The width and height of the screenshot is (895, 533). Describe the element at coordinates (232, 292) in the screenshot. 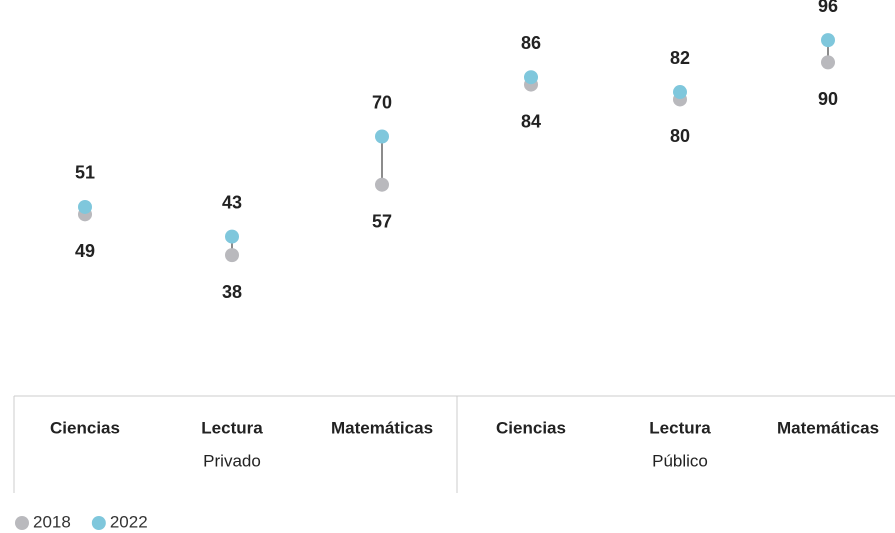

I see `data-label: 38` at that location.